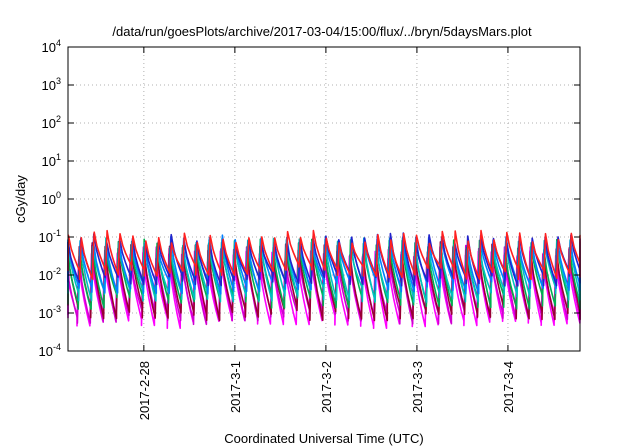 This screenshot has width=640, height=448. Describe the element at coordinates (51, 160) in the screenshot. I see `y-tick-label: 10¹` at that location.